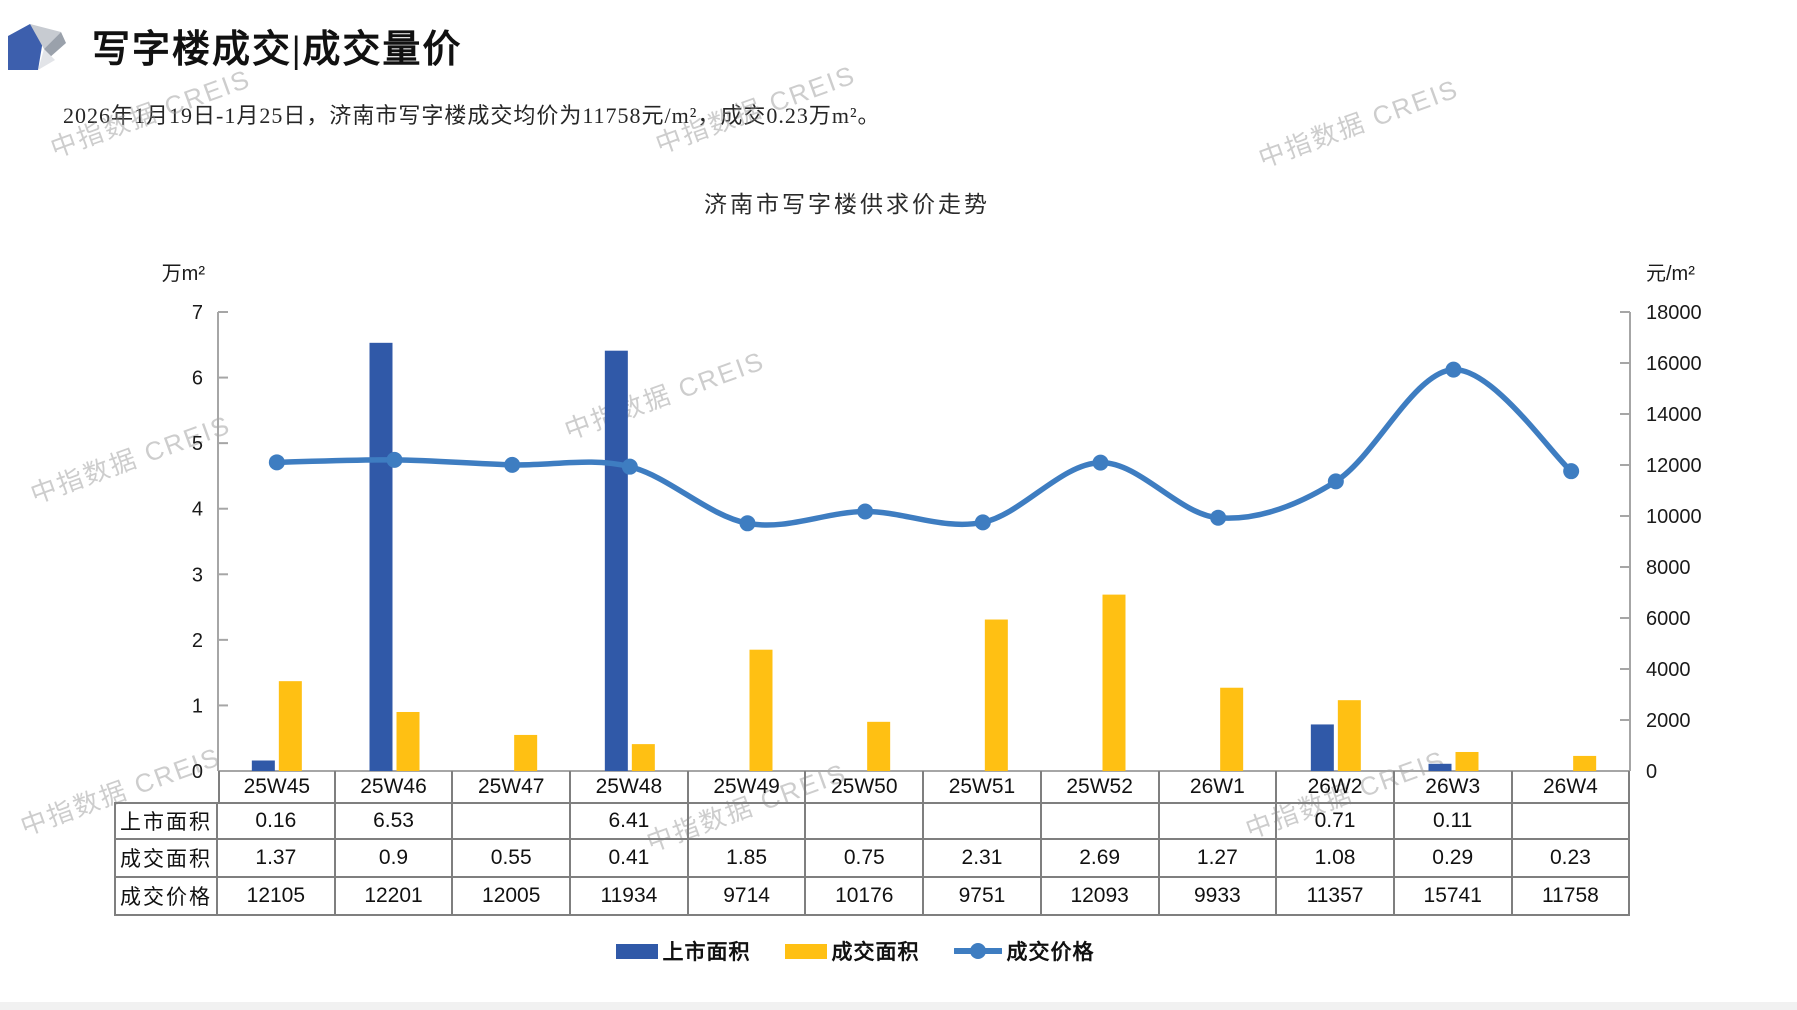  I want to click on left-axis-tick-label: 3, so click(197, 575).